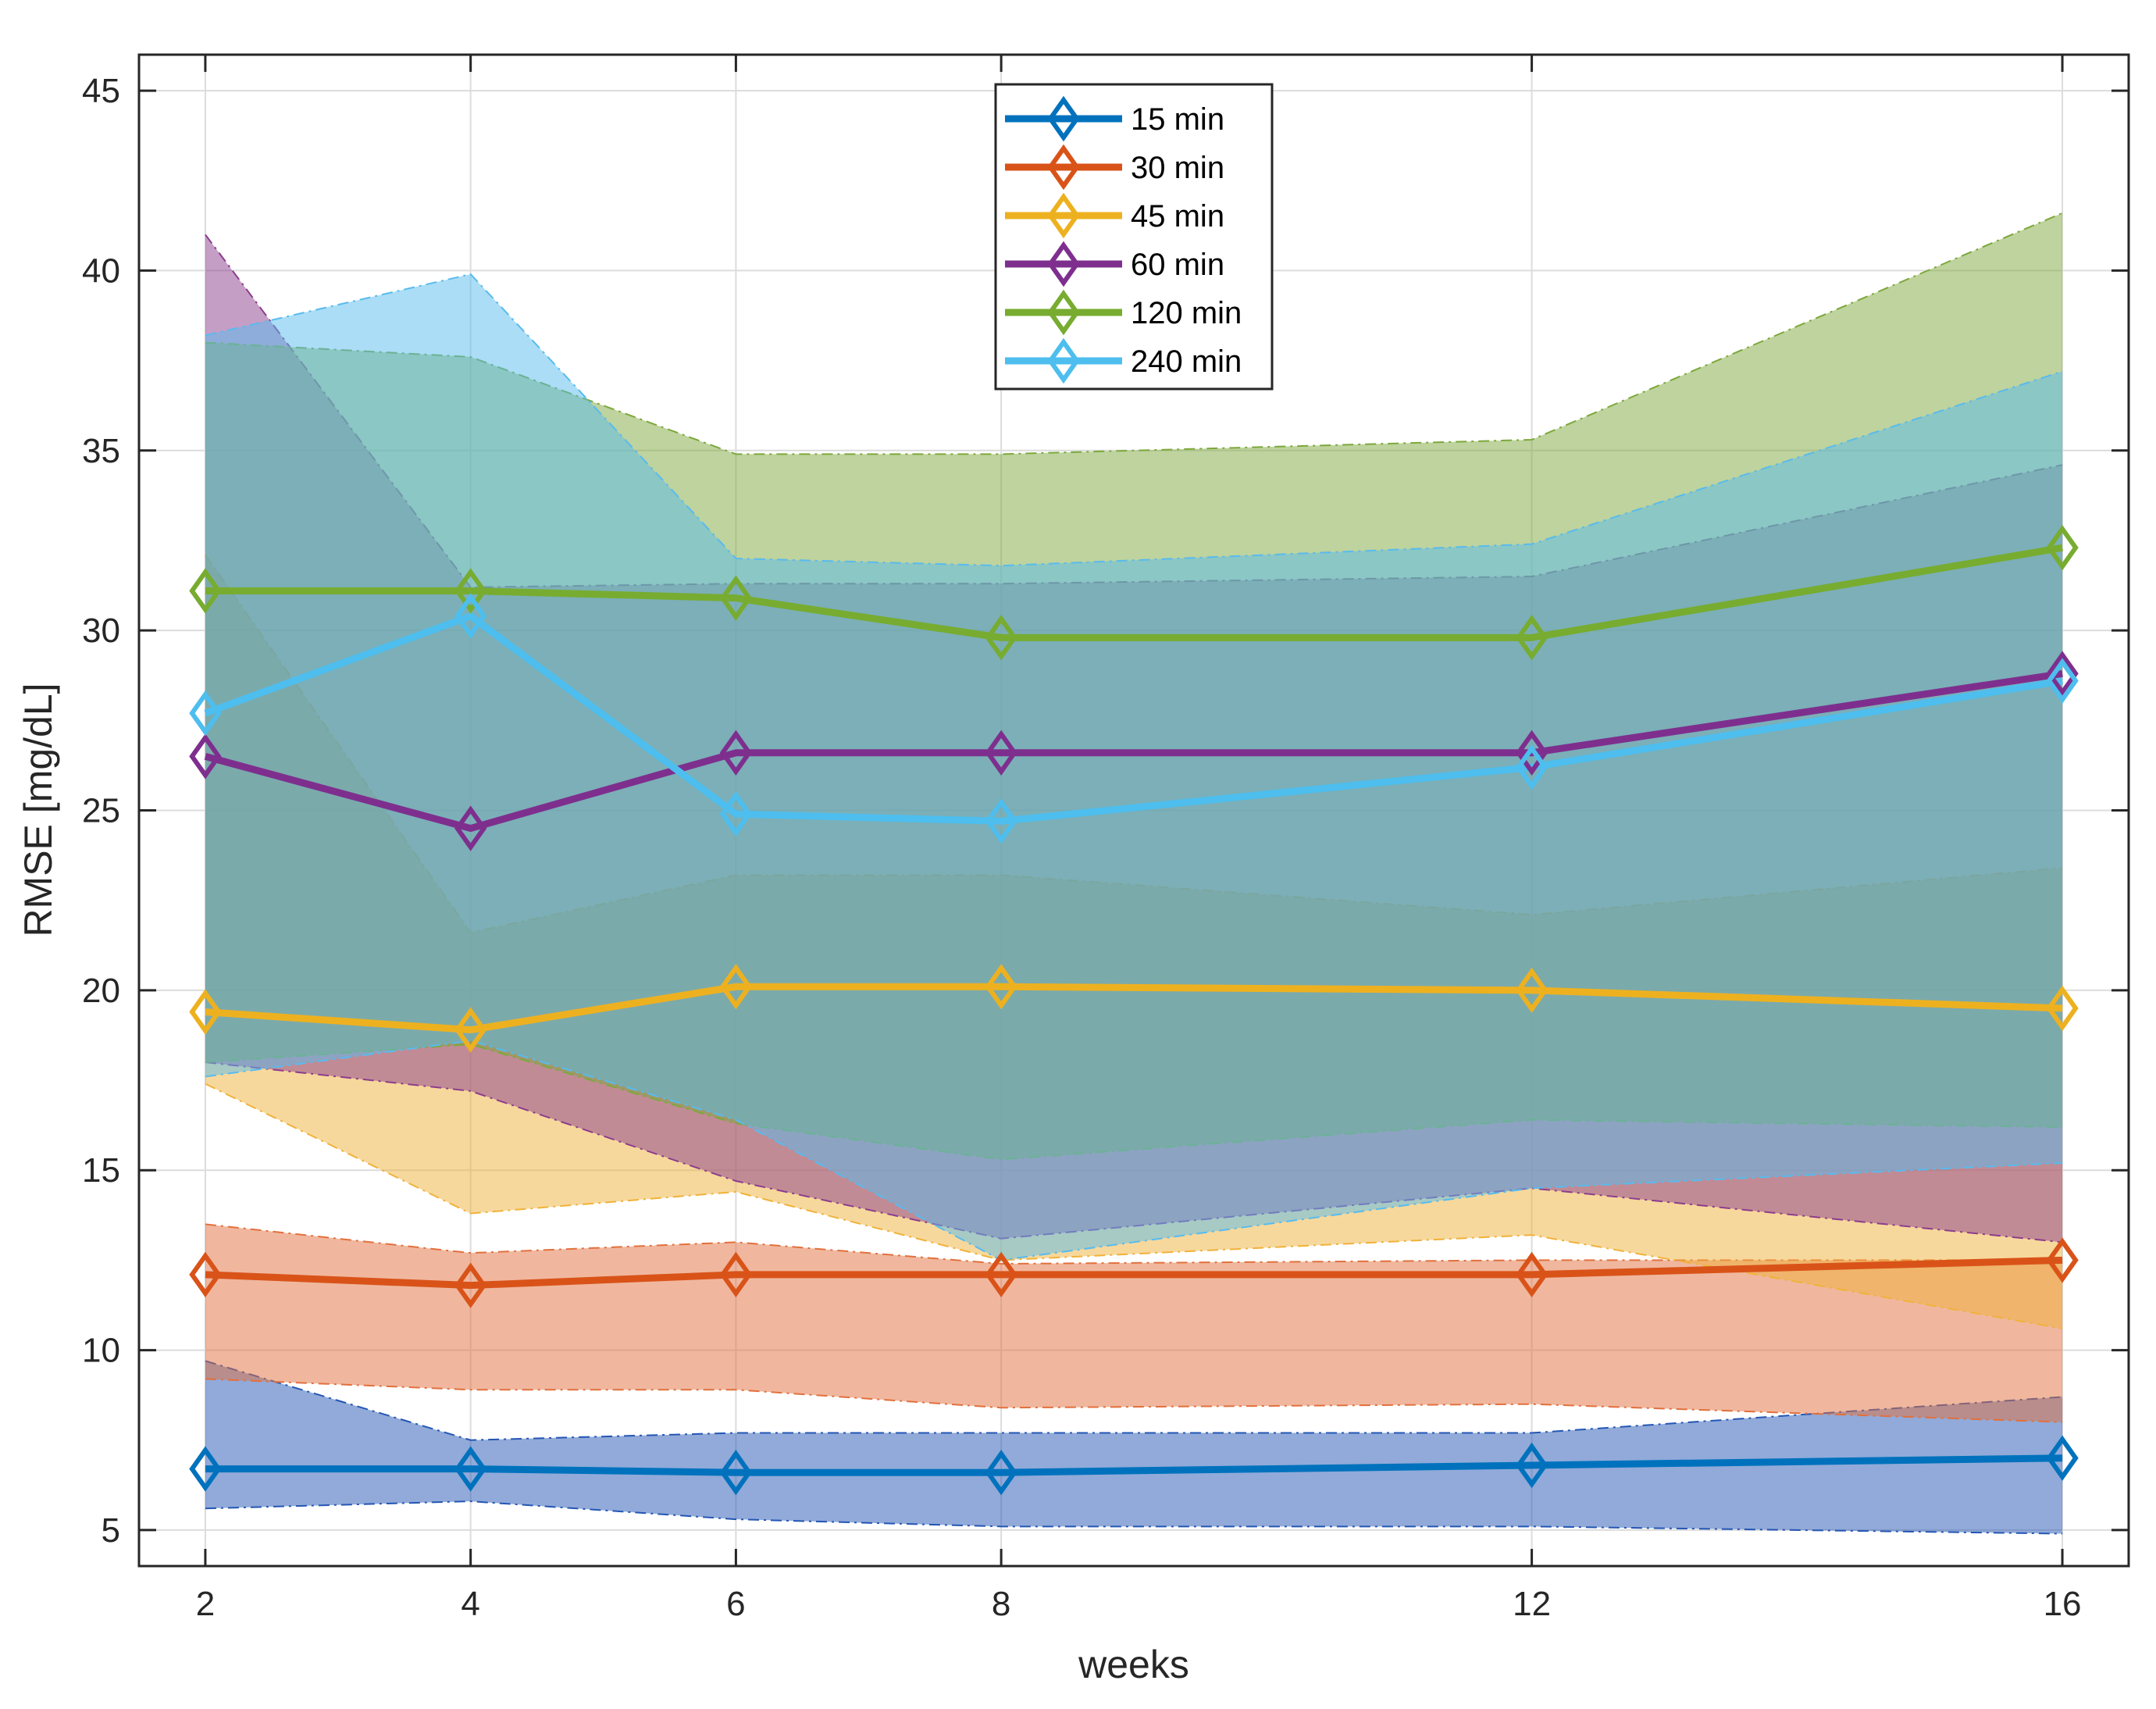 The image size is (2156, 1709). Describe the element at coordinates (1063, 118) in the screenshot. I see `legend-marker-15-min` at that location.